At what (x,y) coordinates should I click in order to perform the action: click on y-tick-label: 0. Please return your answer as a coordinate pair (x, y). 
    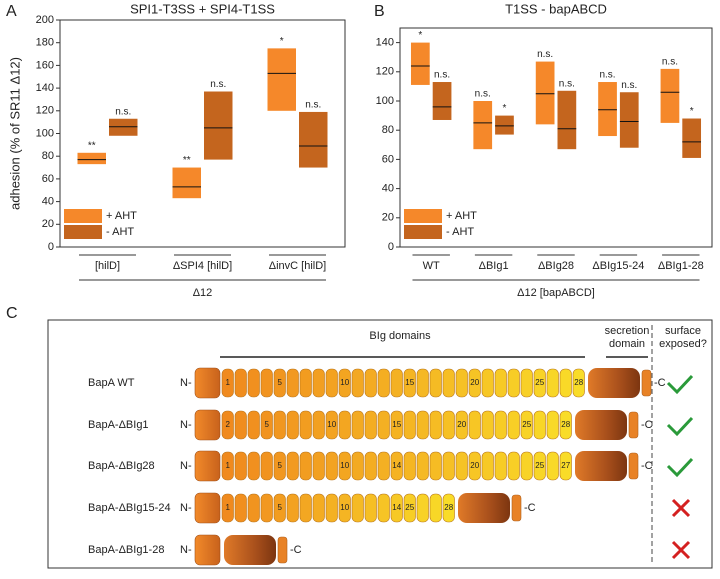
    Looking at the image, I should click on (51, 247).